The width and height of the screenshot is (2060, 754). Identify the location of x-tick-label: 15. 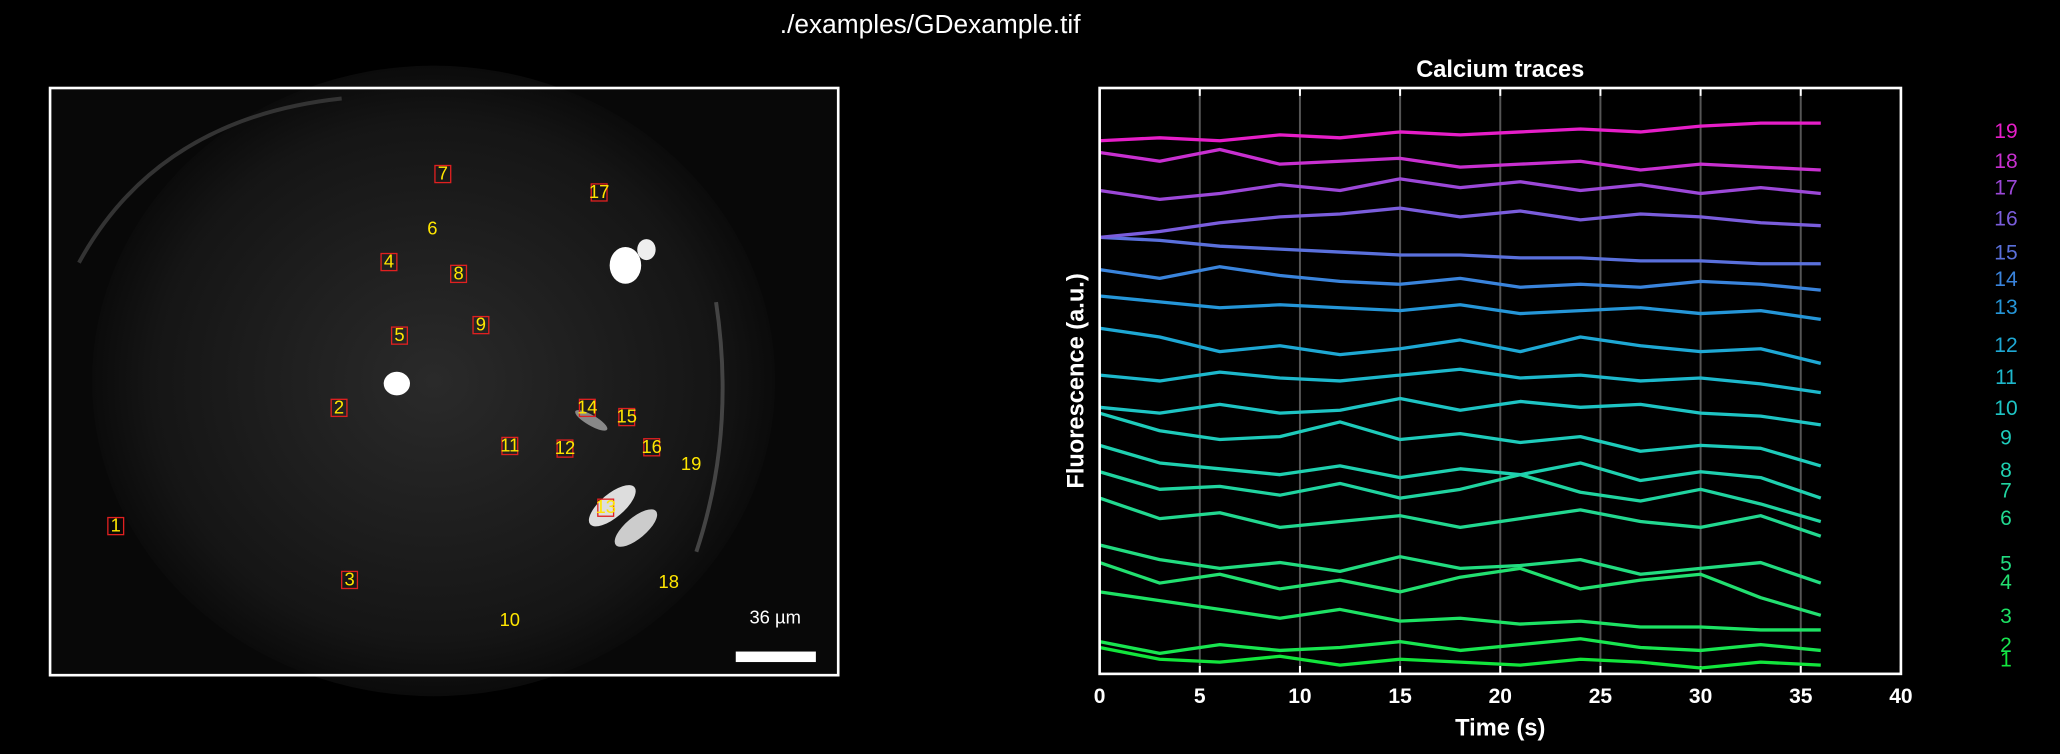
(1400, 696).